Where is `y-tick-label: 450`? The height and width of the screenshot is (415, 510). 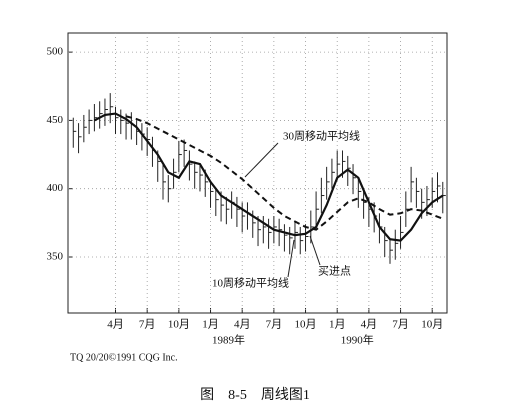 y-tick-label: 450 is located at coordinates (55, 120).